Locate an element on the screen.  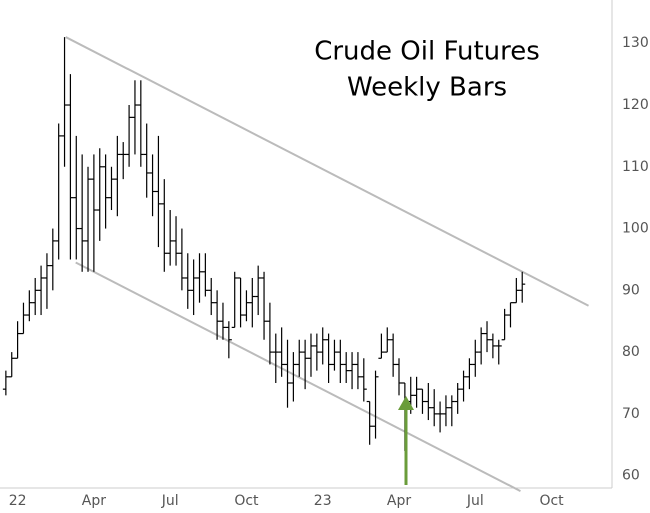
x-tick-label: 22 is located at coordinates (18, 501).